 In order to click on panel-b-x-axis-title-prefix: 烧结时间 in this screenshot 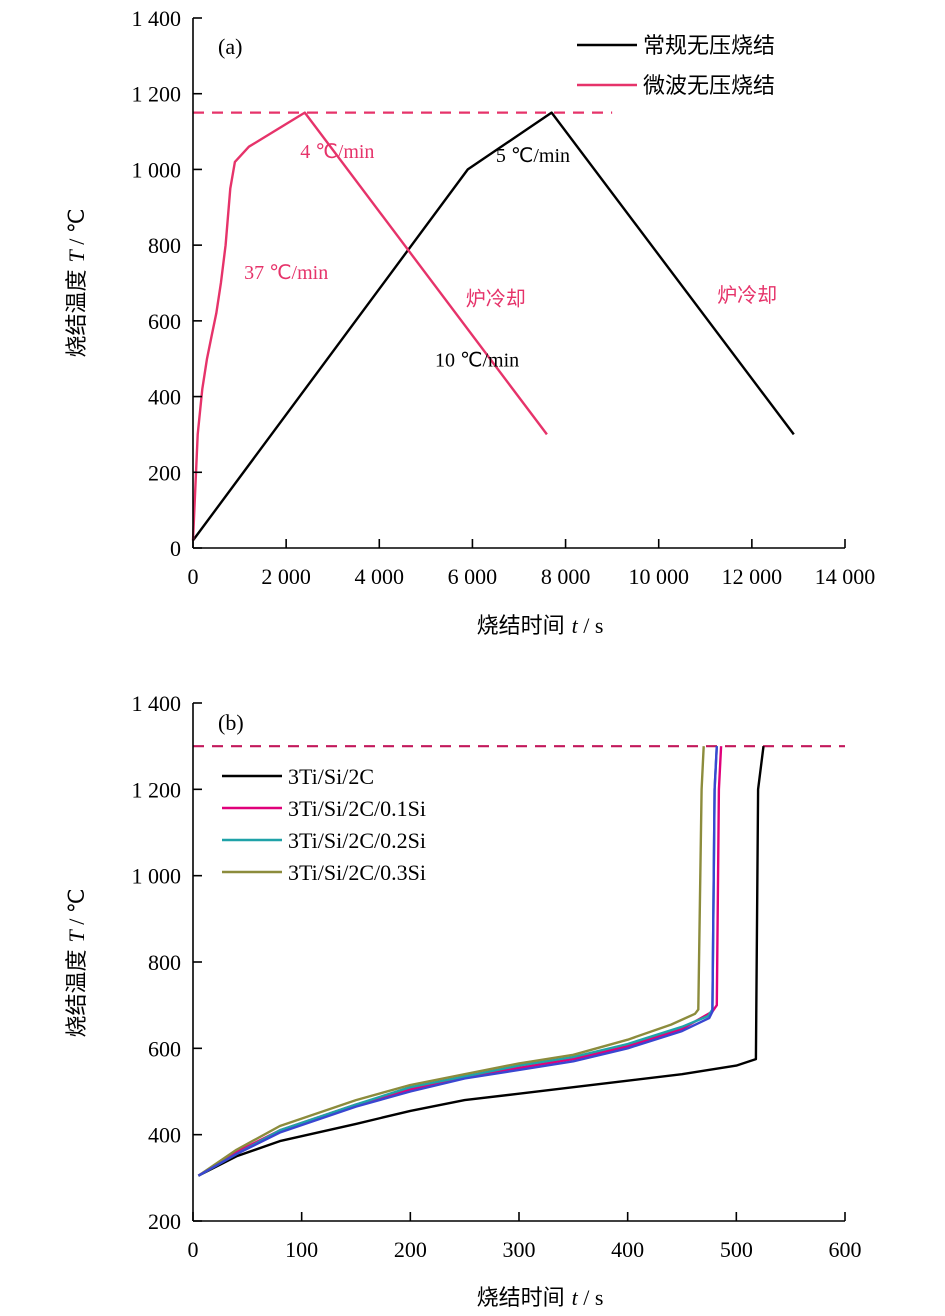, I will do `click(524, 1298)`.